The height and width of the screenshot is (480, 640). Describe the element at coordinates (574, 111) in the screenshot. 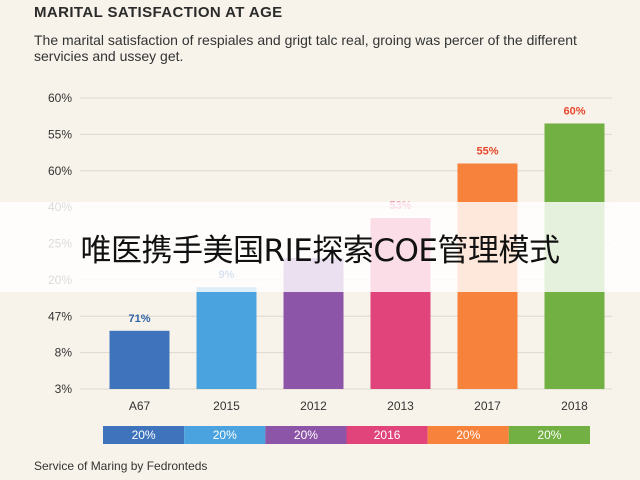

I see `data-label: 60%` at that location.